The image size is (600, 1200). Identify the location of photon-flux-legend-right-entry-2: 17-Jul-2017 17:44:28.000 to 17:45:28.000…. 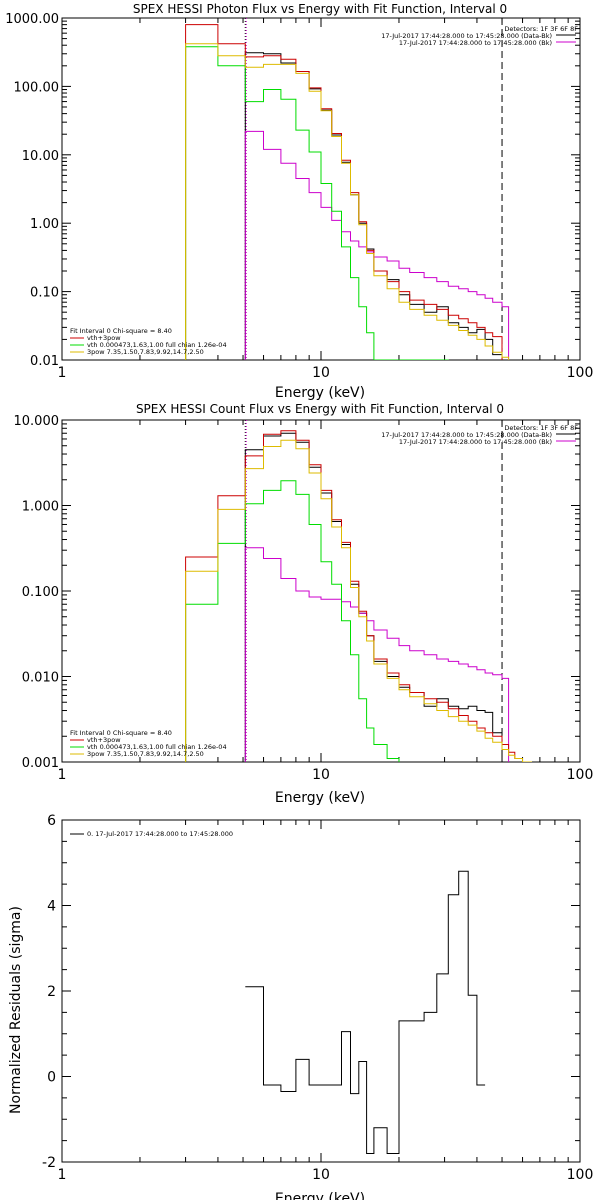
(475, 43).